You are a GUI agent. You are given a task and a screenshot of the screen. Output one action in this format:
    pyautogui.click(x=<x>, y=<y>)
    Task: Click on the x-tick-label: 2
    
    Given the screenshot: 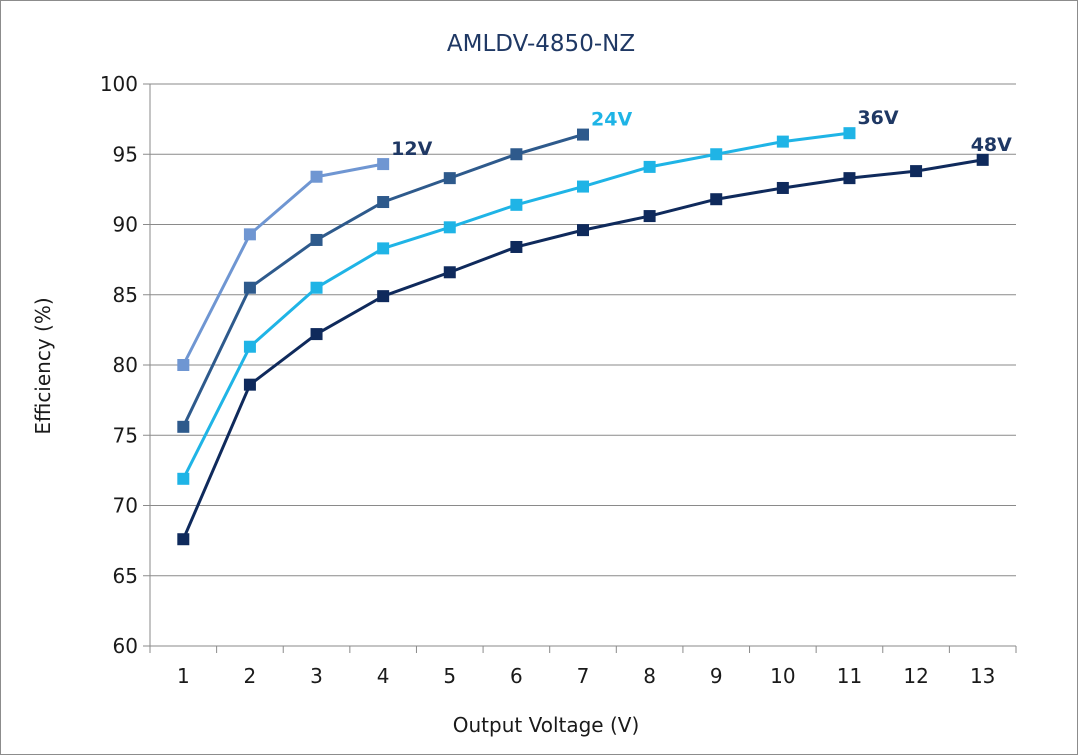 What is the action you would take?
    pyautogui.click(x=250, y=676)
    